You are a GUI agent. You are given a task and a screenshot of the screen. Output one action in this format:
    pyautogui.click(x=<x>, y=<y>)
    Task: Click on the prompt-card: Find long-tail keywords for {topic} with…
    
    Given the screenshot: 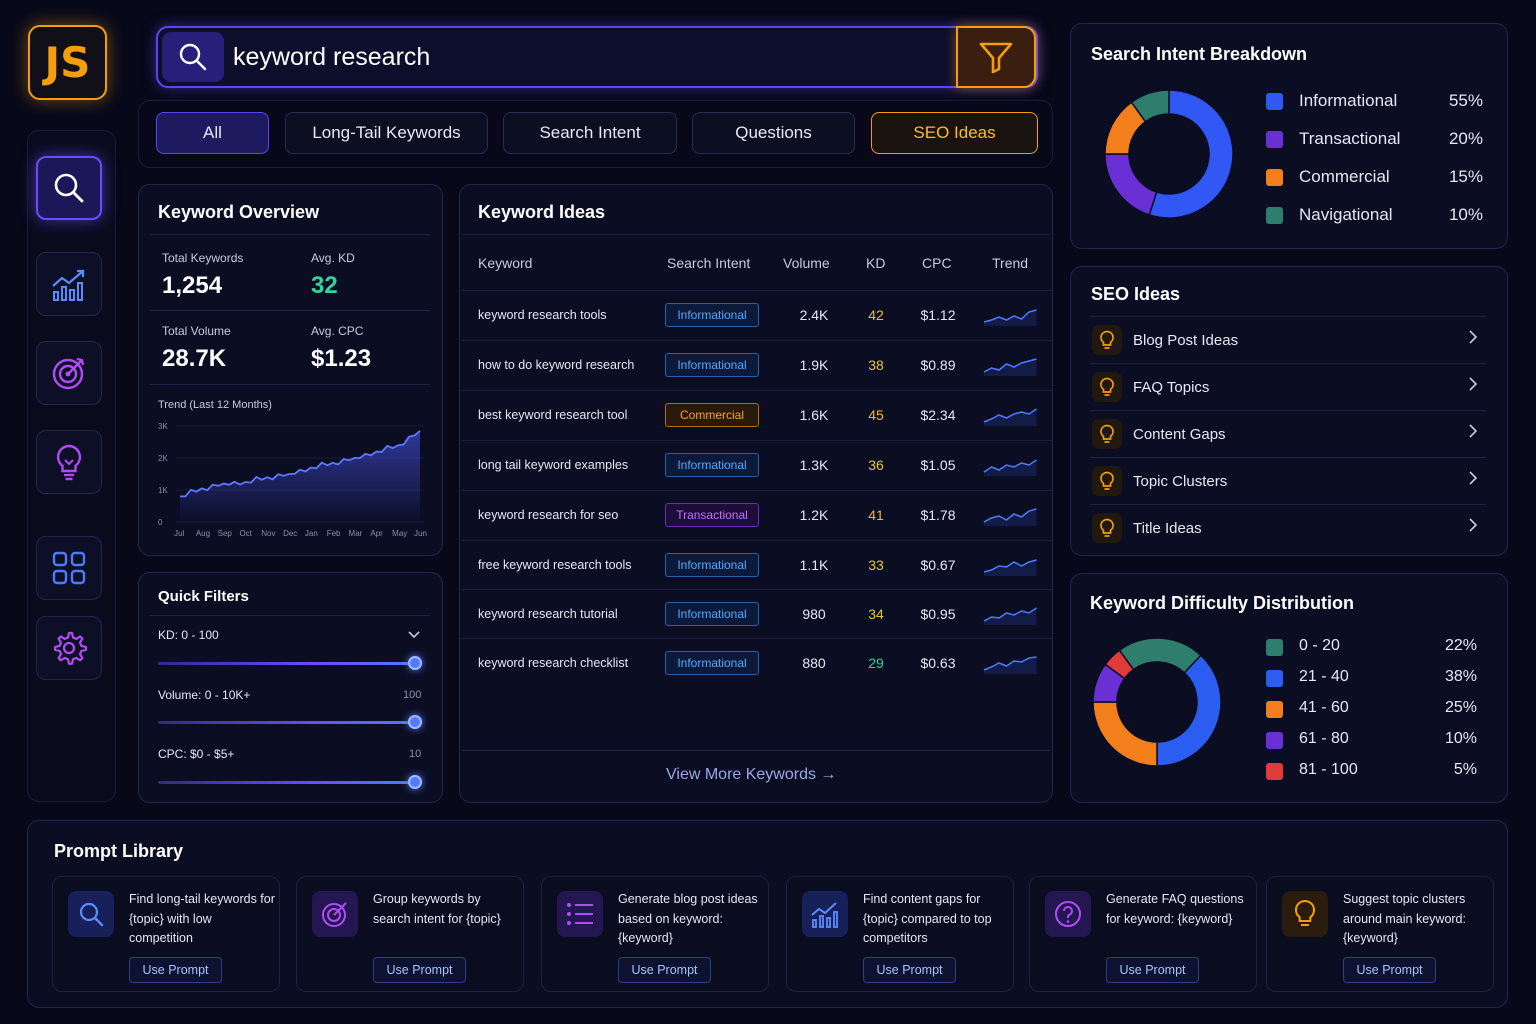 What is the action you would take?
    pyautogui.click(x=166, y=934)
    